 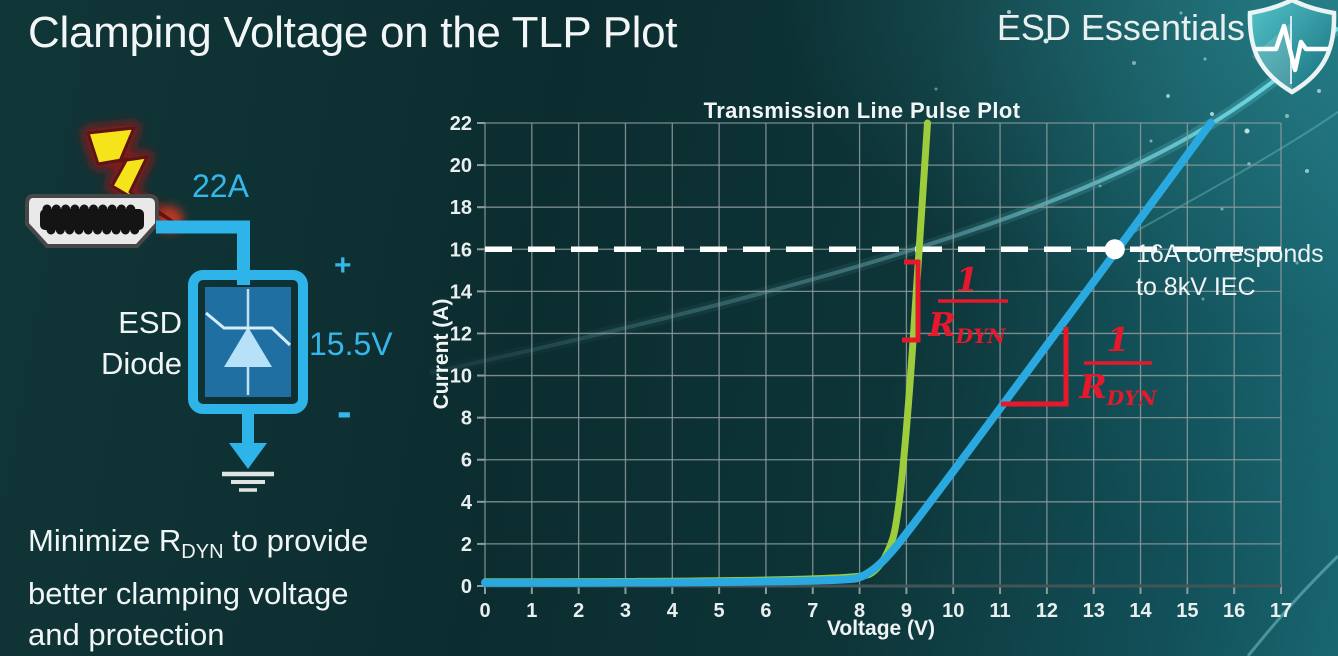 I want to click on esd-diode-label-line1: ESD, so click(x=150, y=322).